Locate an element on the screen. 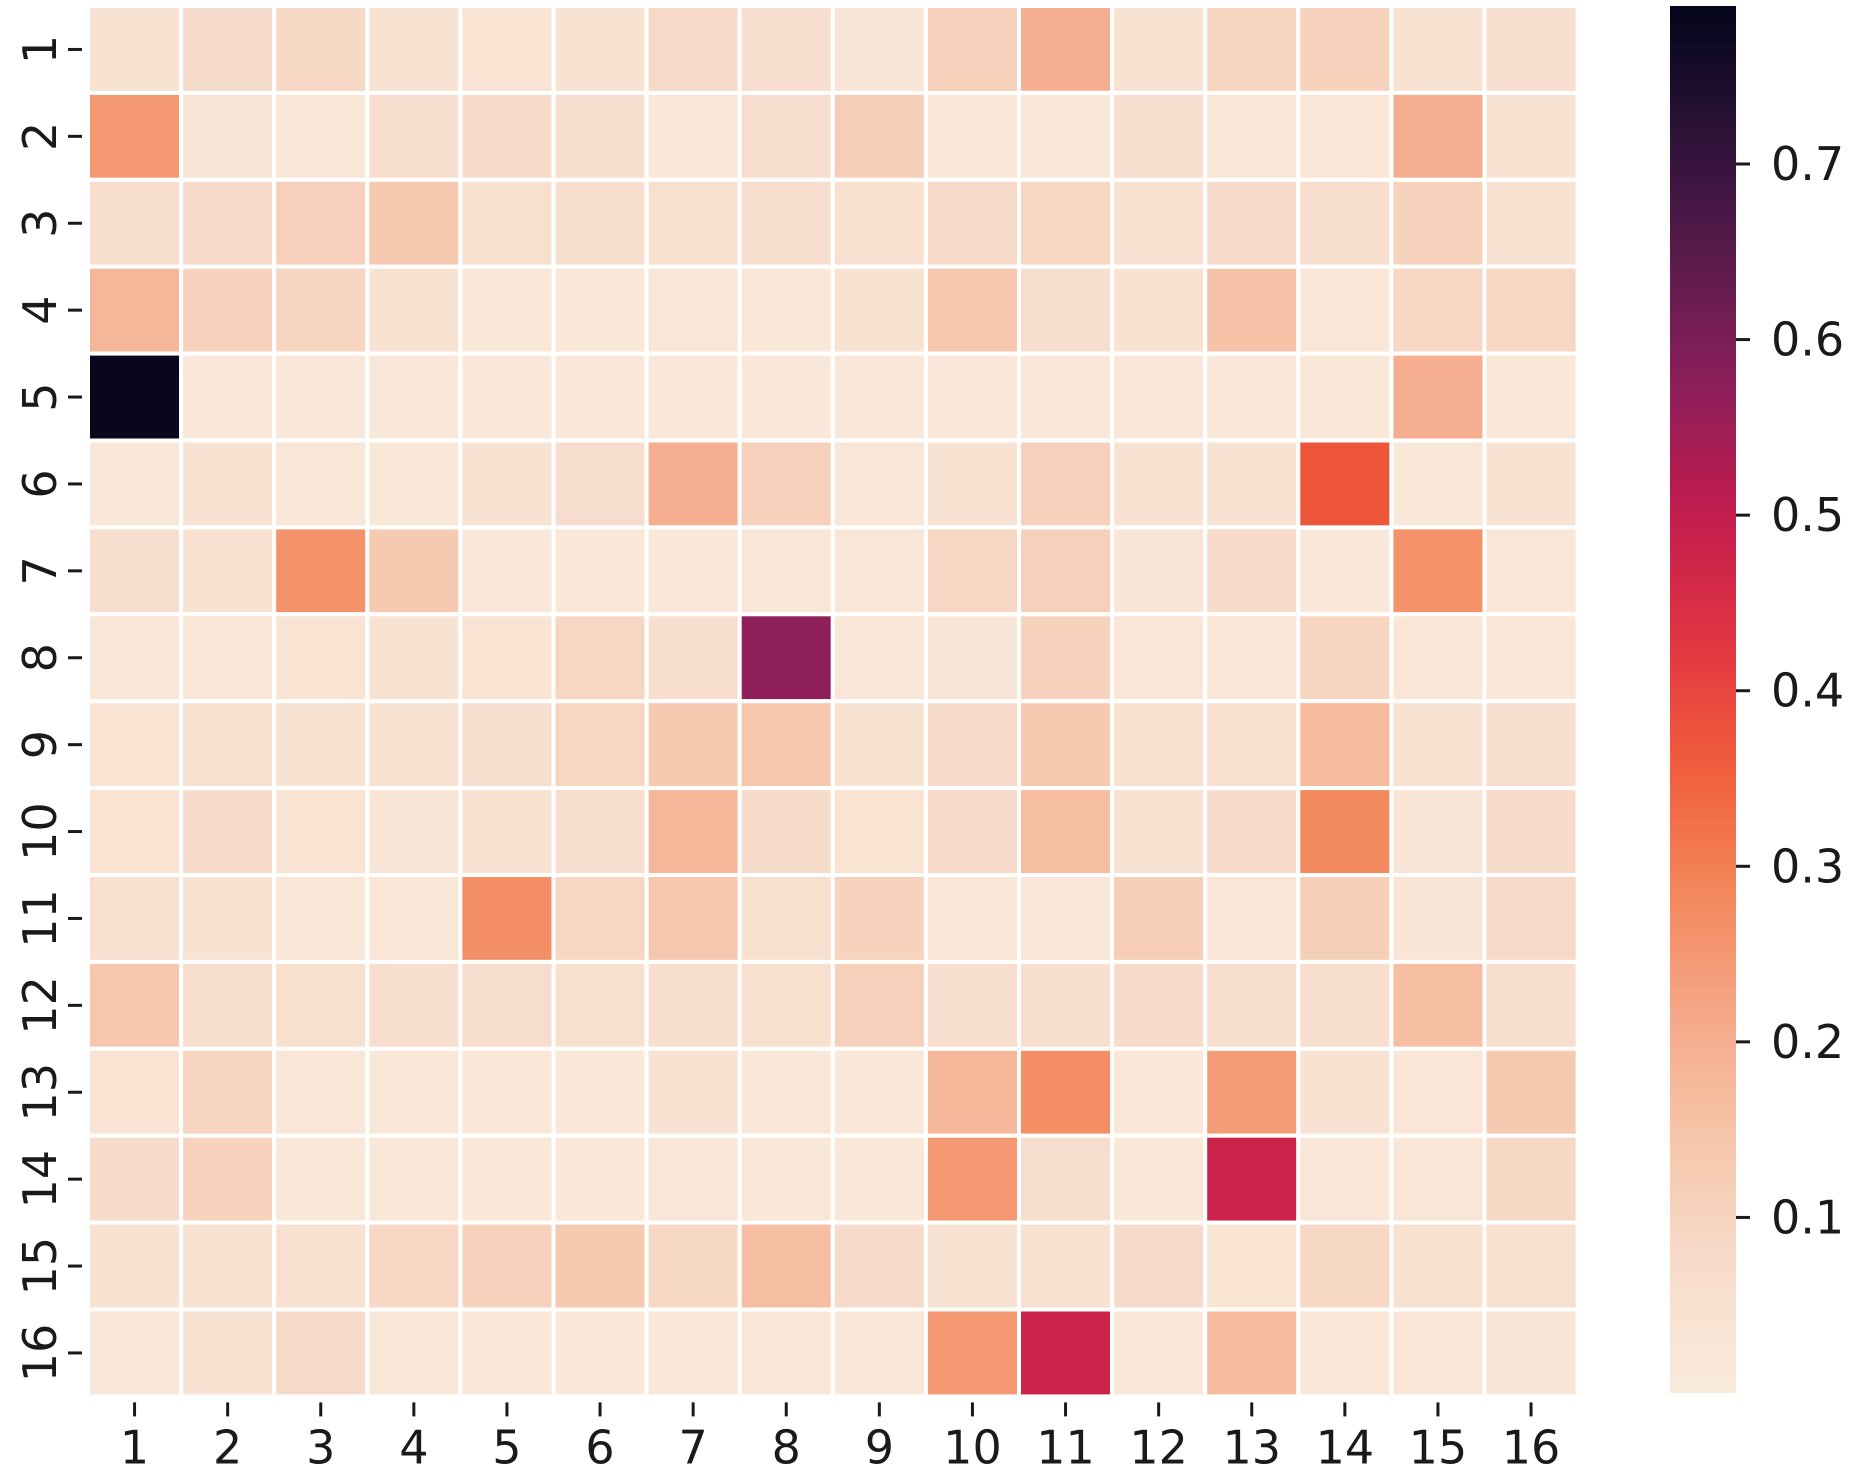 This screenshot has width=1850, height=1482. colorbar-tick-label: 0.2 is located at coordinates (1807, 1042).